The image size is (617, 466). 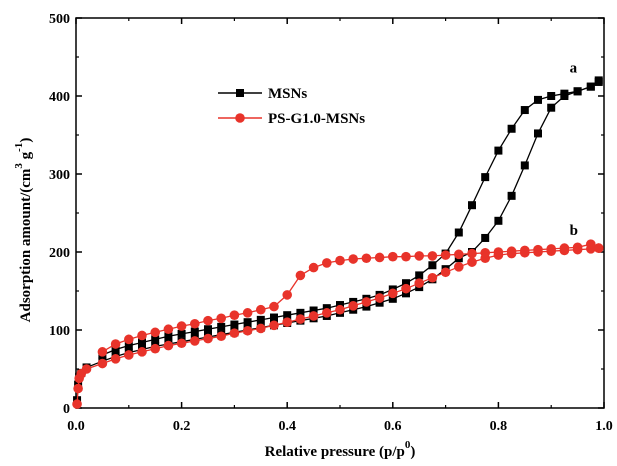 What do you see at coordinates (66, 409) in the screenshot?
I see `y-tick-label: 0` at bounding box center [66, 409].